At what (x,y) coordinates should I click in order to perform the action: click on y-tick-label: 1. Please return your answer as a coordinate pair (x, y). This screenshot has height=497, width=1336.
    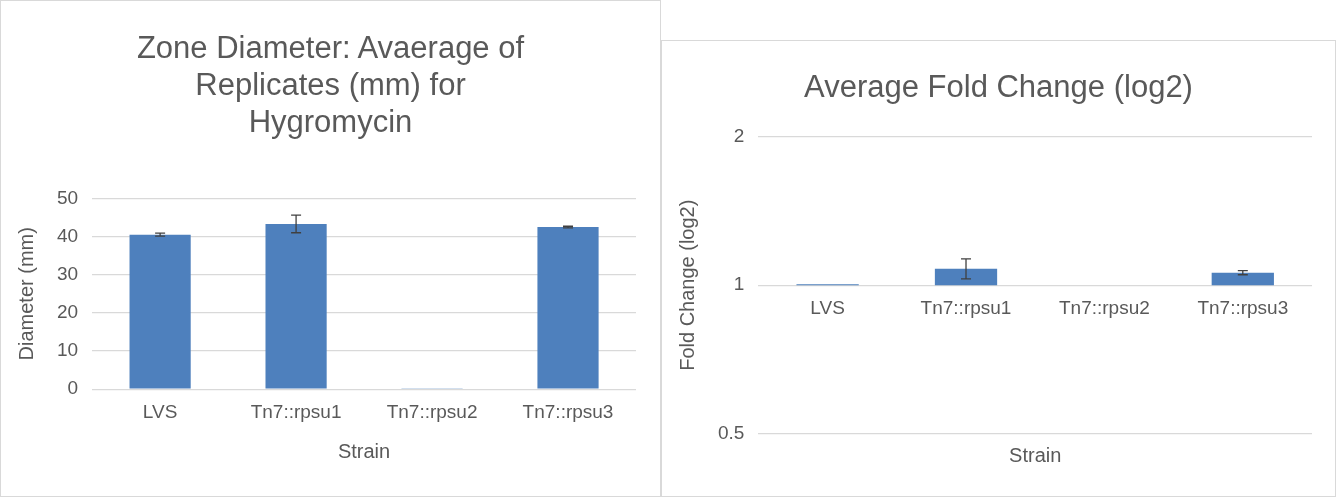
    Looking at the image, I should click on (739, 284).